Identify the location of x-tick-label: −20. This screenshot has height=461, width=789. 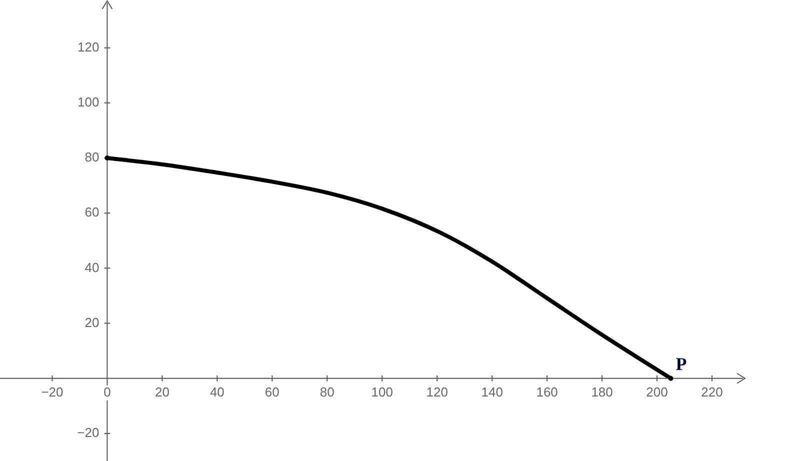
(52, 392).